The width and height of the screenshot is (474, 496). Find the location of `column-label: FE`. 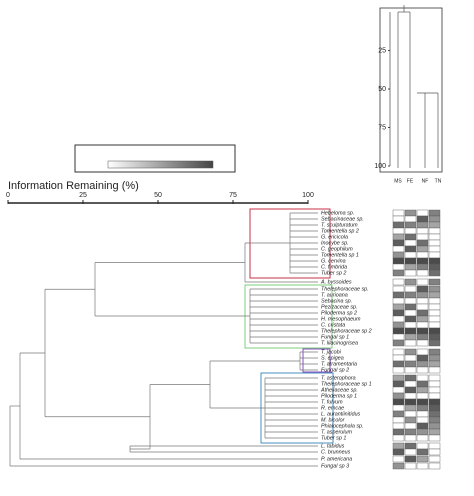

column-label: FE is located at coordinates (410, 181).